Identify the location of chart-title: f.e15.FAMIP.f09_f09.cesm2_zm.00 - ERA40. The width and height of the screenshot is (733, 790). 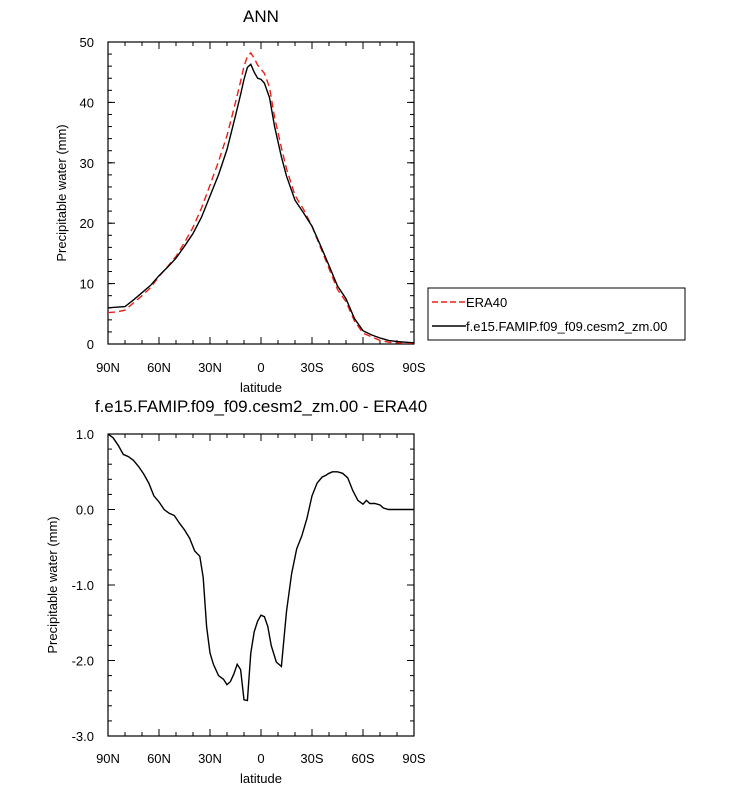
(261, 406).